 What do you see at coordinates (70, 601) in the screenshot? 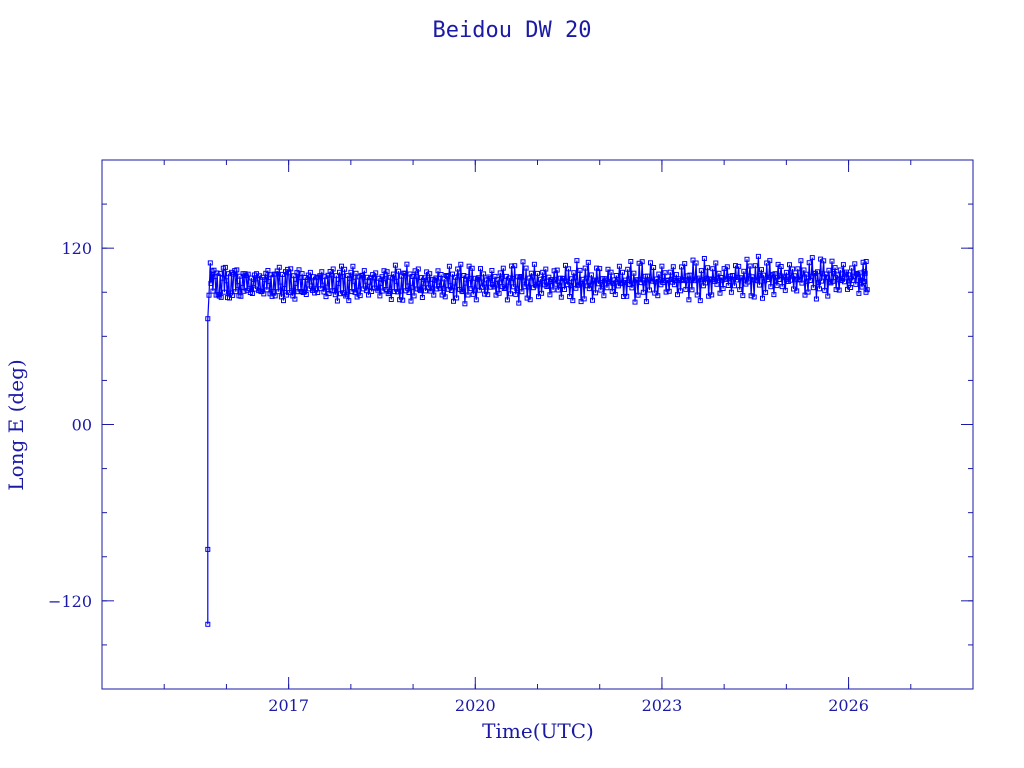
I see `y-tick-label: −120` at bounding box center [70, 601].